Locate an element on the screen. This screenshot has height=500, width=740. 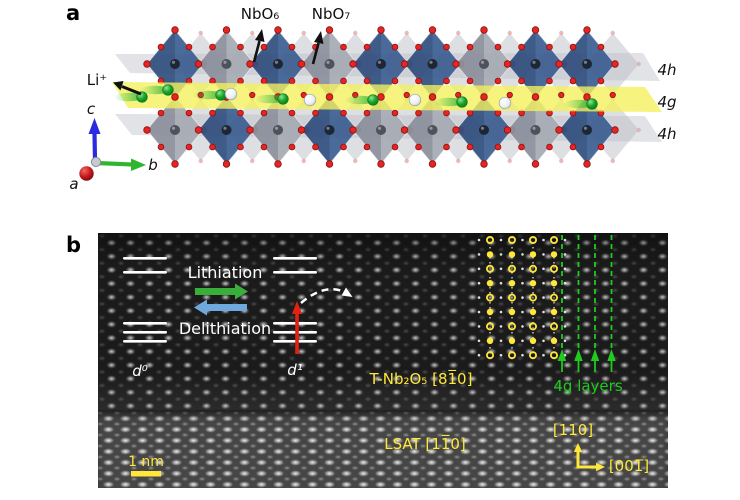
axis-110-arrowhead is located at coordinates (578, 447).